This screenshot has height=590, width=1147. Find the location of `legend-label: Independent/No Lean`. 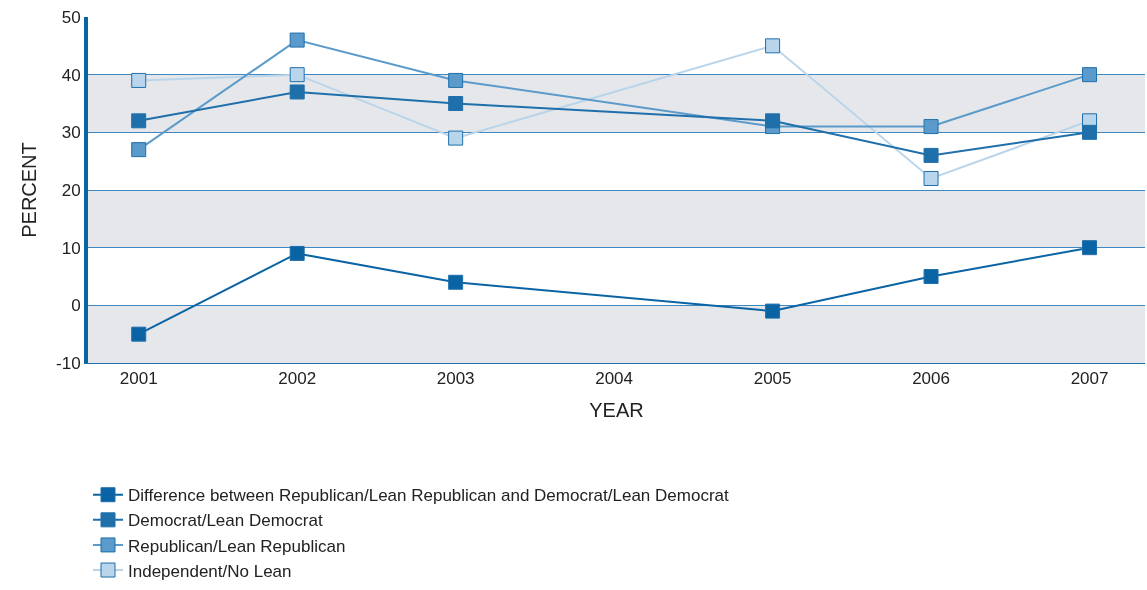

legend-label: Independent/No Lean is located at coordinates (210, 571).